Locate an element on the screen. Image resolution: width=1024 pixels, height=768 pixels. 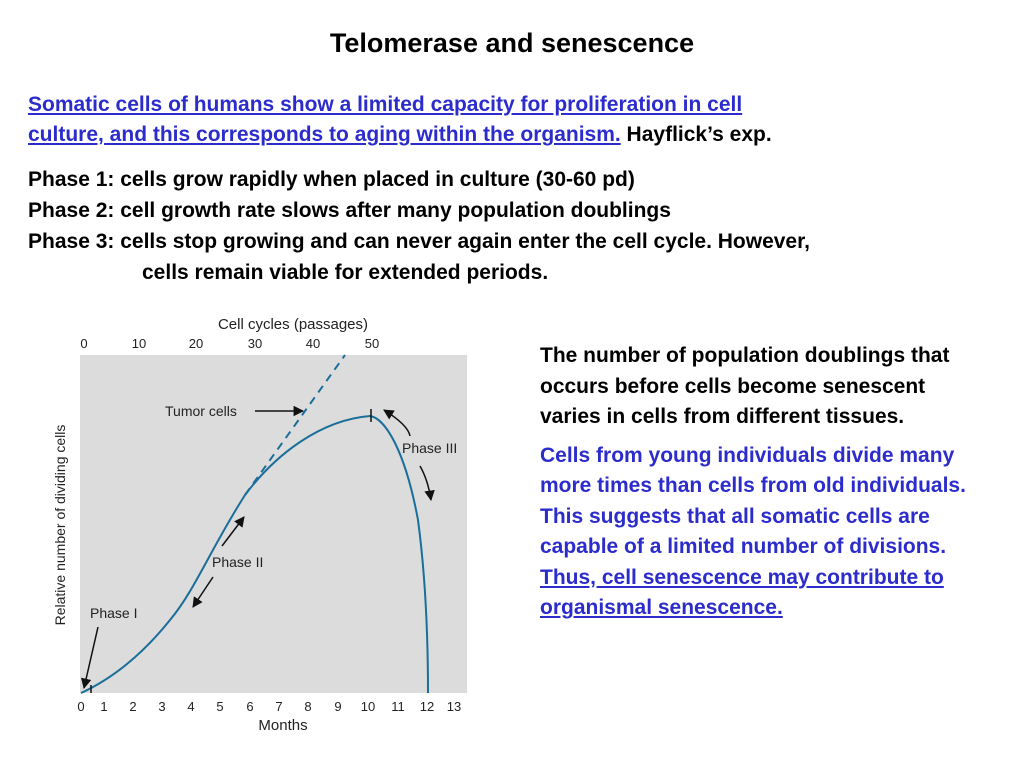
x-tick-label: 12 is located at coordinates (427, 706).